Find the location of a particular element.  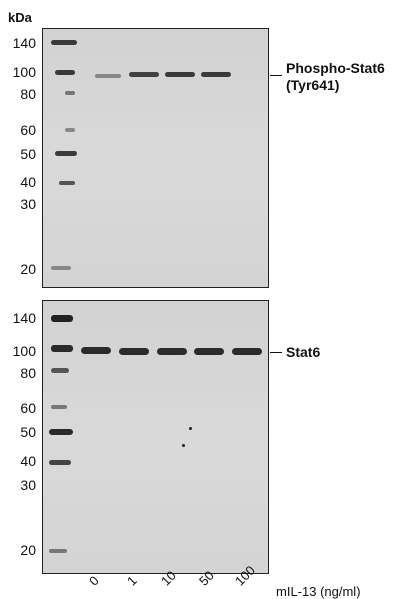

mw-marker-top-40: 40 is located at coordinates (28, 182).